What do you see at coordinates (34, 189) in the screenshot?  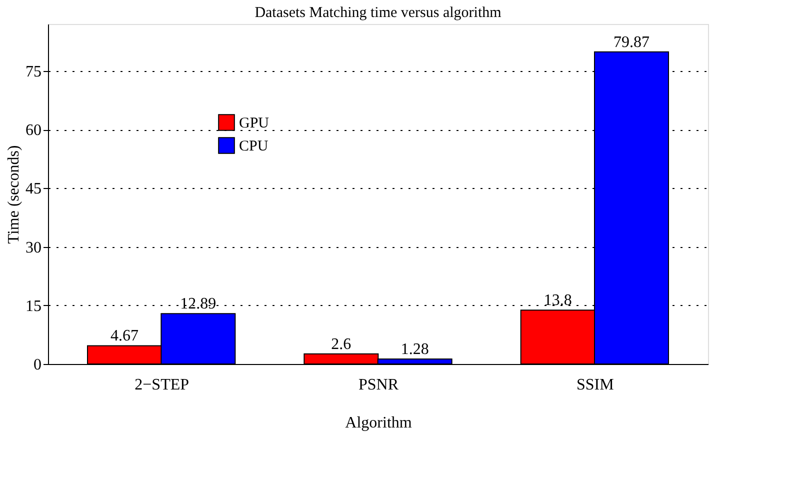 I see `y-tick-label: 45` at bounding box center [34, 189].